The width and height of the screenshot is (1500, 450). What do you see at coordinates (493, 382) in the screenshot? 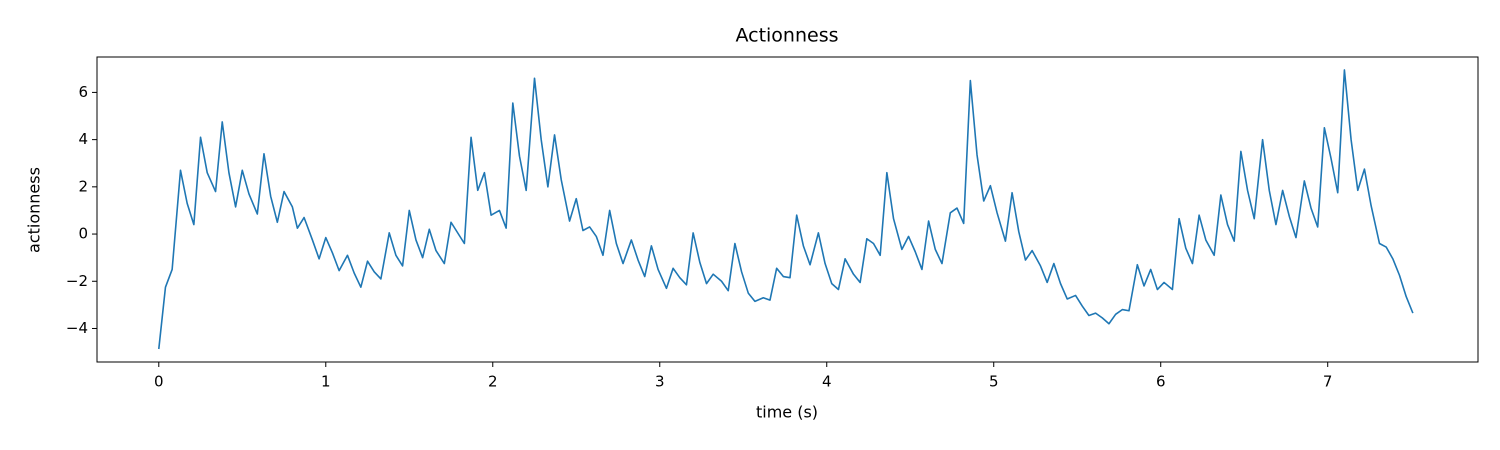
I see `x-tick-label: 2` at bounding box center [493, 382].